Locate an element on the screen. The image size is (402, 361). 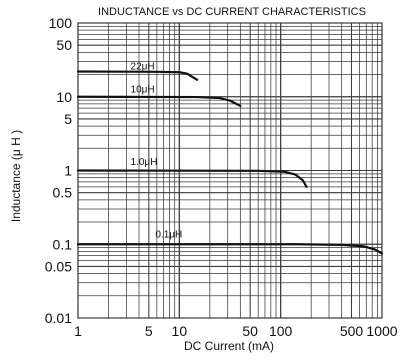
y-axis-label: Inductance (μ H ) is located at coordinates (16, 176).